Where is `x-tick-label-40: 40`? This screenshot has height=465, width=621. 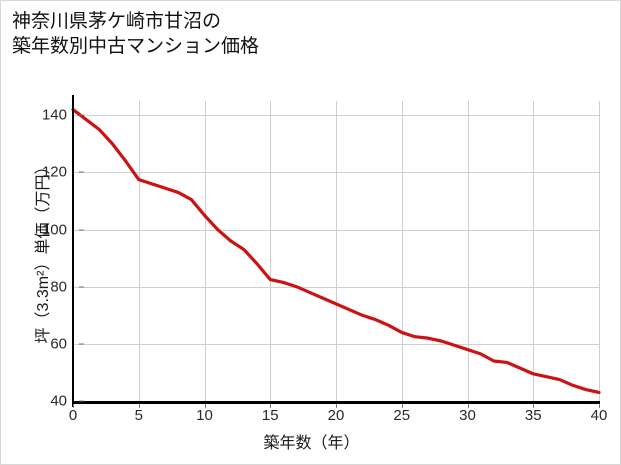
x-tick-label-40: 40 is located at coordinates (599, 415).